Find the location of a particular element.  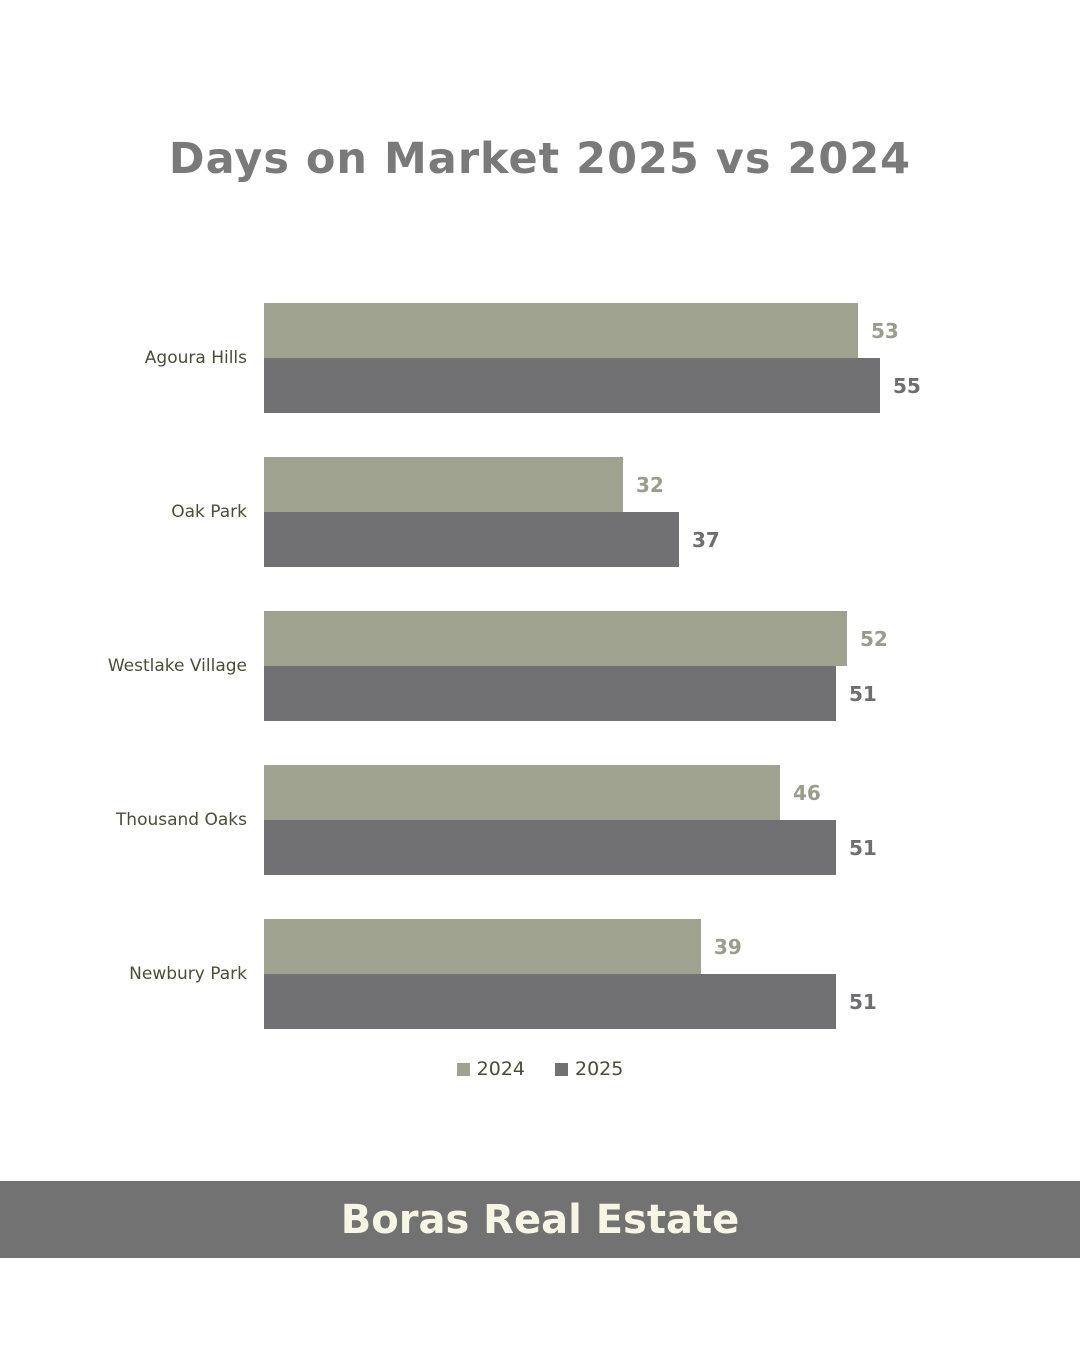

value-label-2024: 46 is located at coordinates (807, 792).